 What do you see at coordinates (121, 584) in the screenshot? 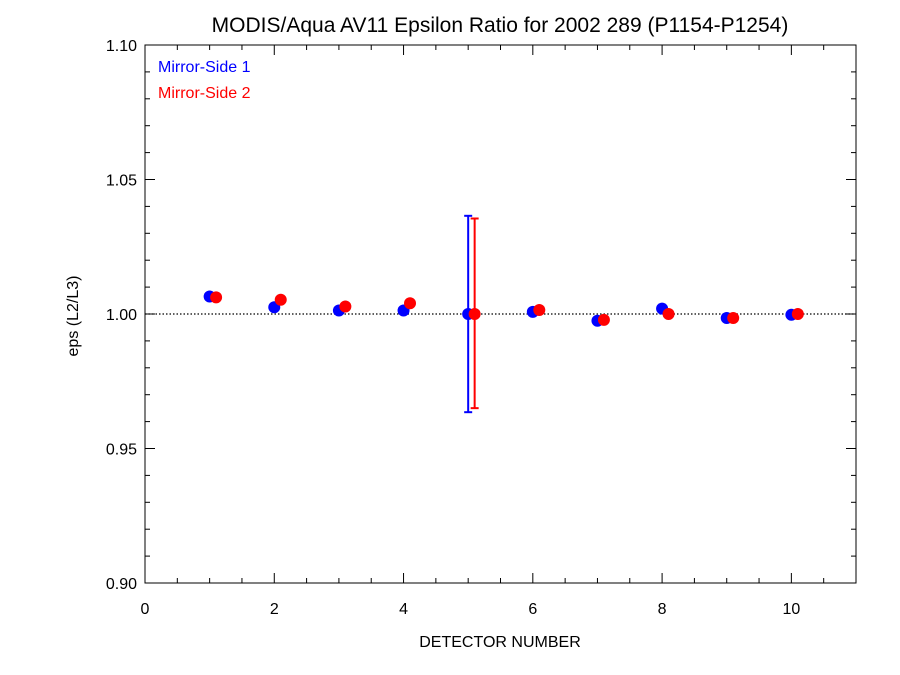
I see `y-tick-label: 0.90` at bounding box center [121, 584].